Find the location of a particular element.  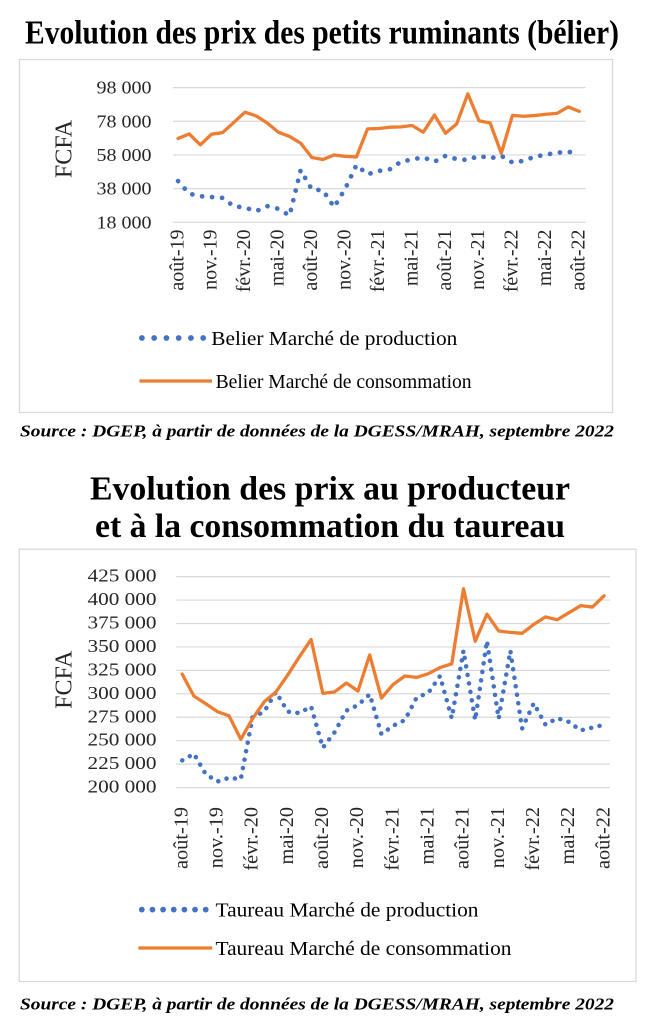

svg-text: 225 000 is located at coordinates (122, 763).